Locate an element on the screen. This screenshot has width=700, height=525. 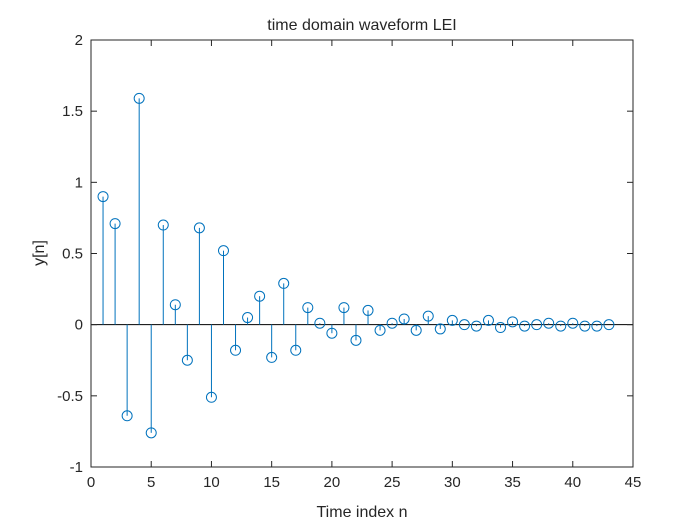
x-tick-label: 40 is located at coordinates (572, 482).